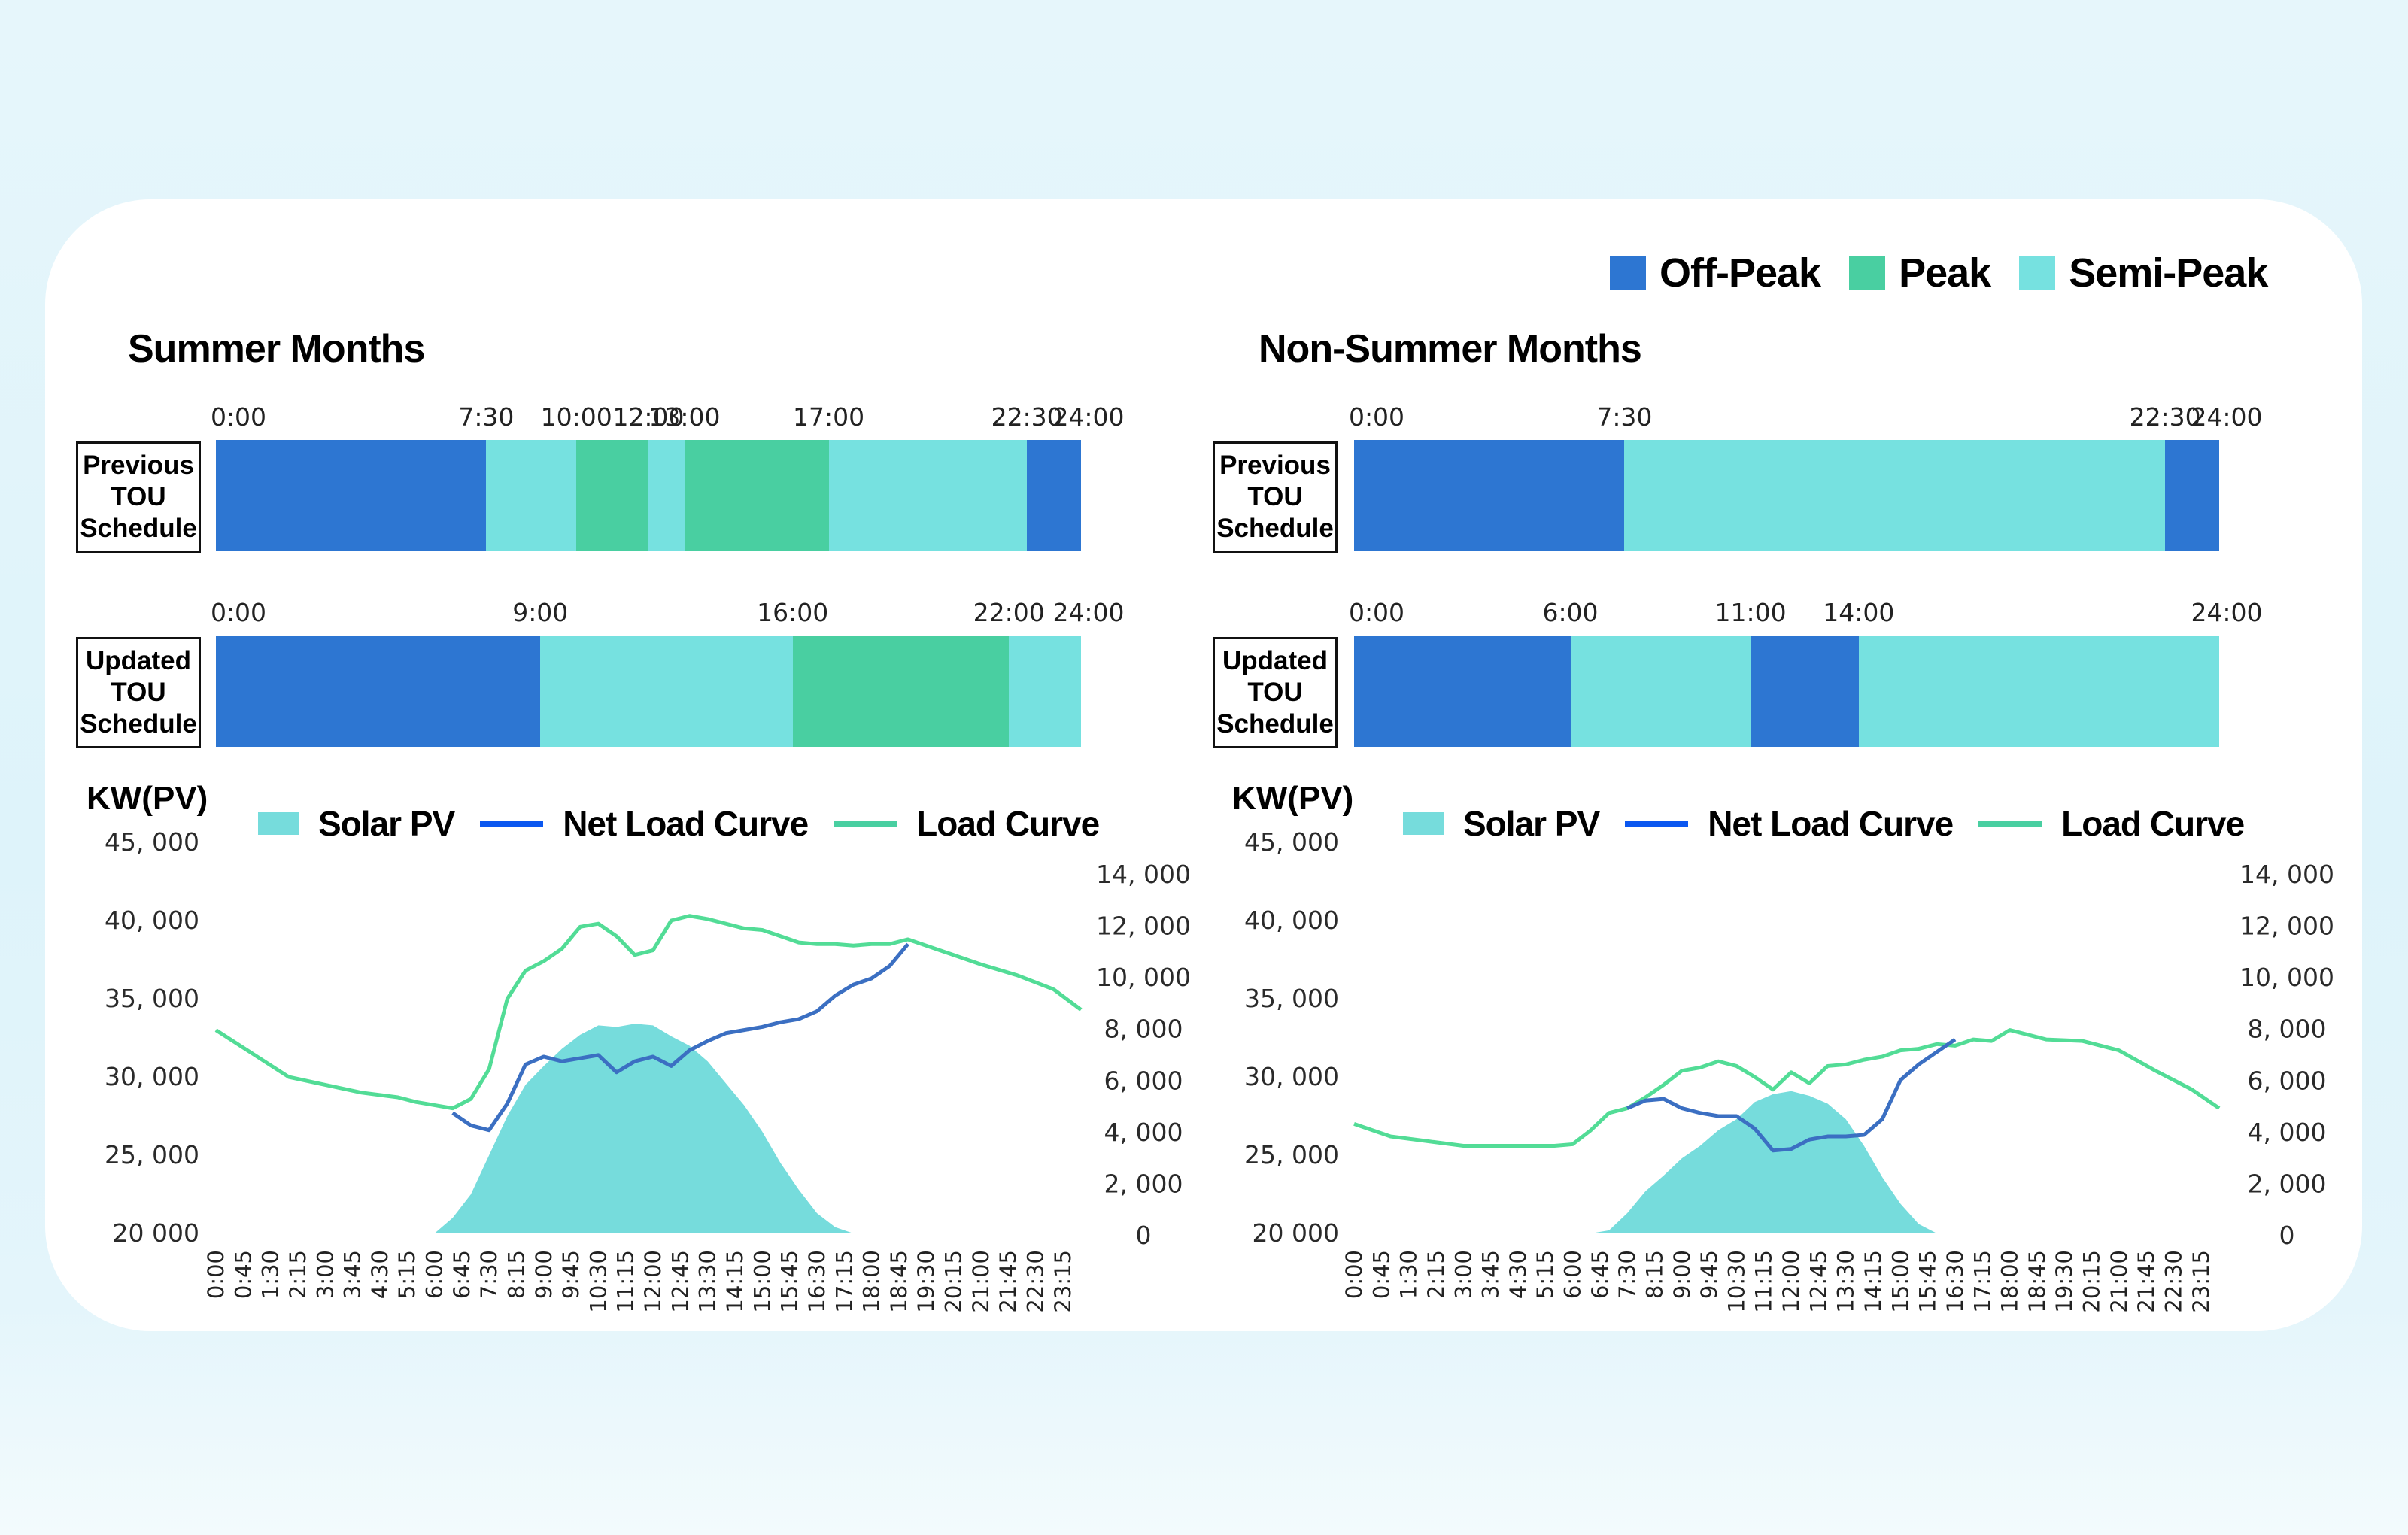  What do you see at coordinates (2153, 823) in the screenshot?
I see `legend-label: Load Curve` at bounding box center [2153, 823].